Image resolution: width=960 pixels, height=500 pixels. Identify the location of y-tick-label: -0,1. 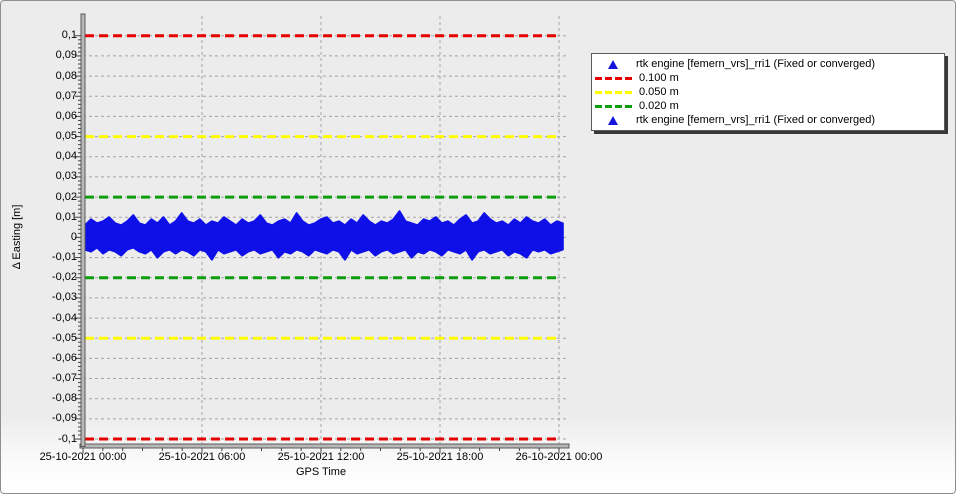
(67, 438).